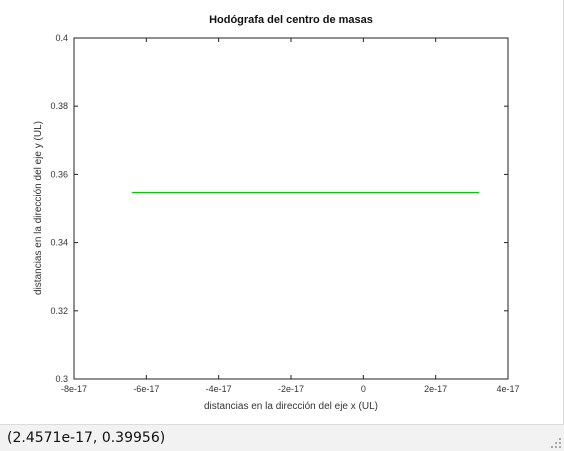 The image size is (564, 451). I want to click on y-tick-label: 0.38, so click(59, 106).